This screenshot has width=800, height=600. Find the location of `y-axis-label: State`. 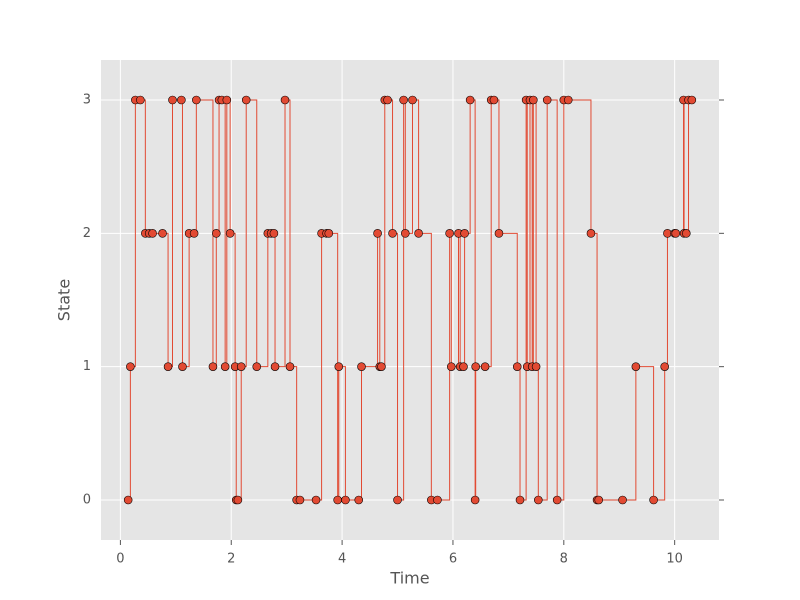

y-axis-label: State is located at coordinates (64, 300).